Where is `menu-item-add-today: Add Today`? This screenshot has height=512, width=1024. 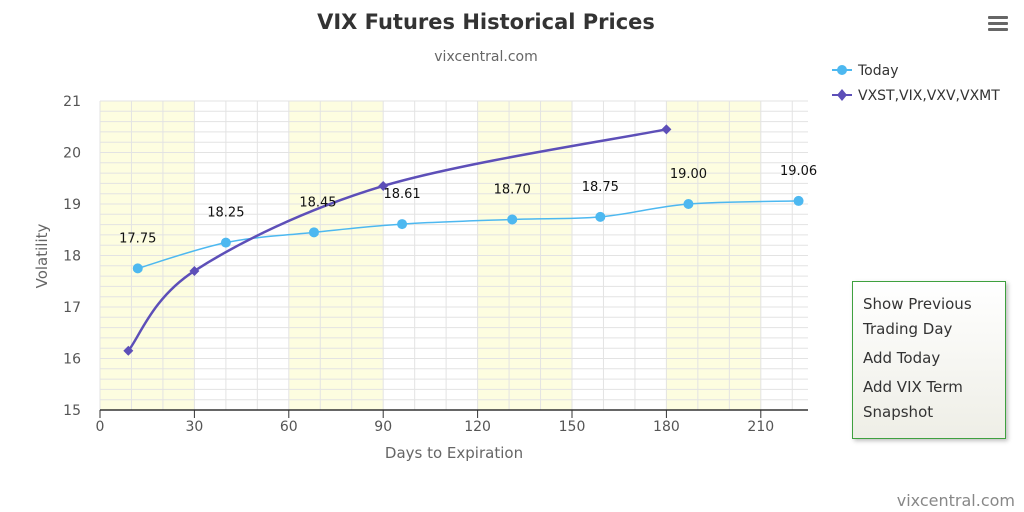
menu-item-add-today: Add Today is located at coordinates (902, 358).